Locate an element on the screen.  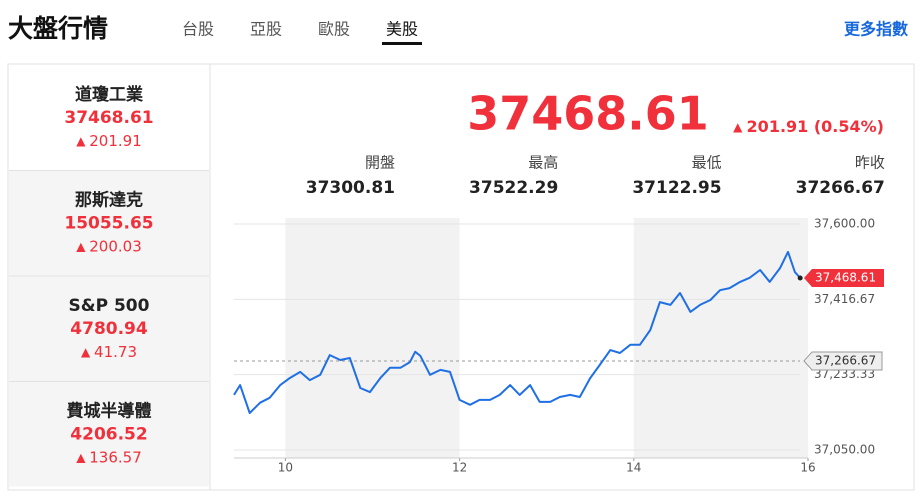
index-change: ▲ 201.91 is located at coordinates (109, 141).